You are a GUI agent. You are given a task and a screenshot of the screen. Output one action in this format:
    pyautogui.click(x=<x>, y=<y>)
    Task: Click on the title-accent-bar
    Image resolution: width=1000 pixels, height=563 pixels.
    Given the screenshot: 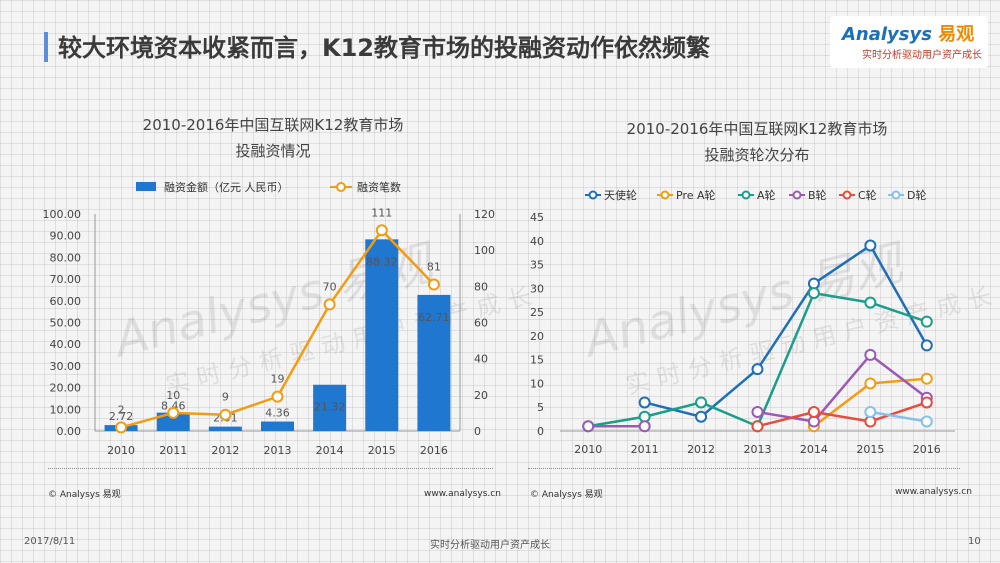 What is the action you would take?
    pyautogui.click(x=46, y=47)
    